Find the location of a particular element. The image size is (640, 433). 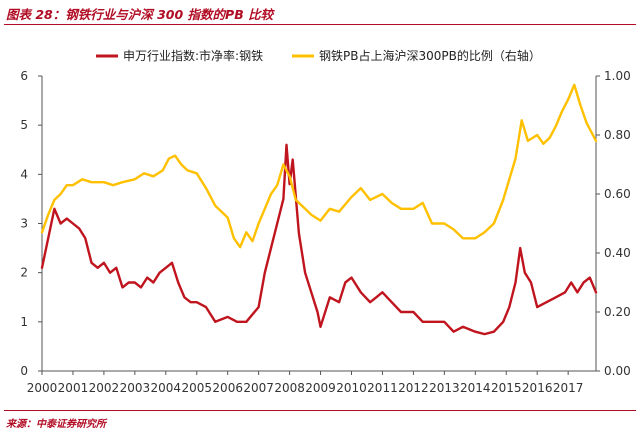

x-tick-label: 2016 is located at coordinates (537, 388).